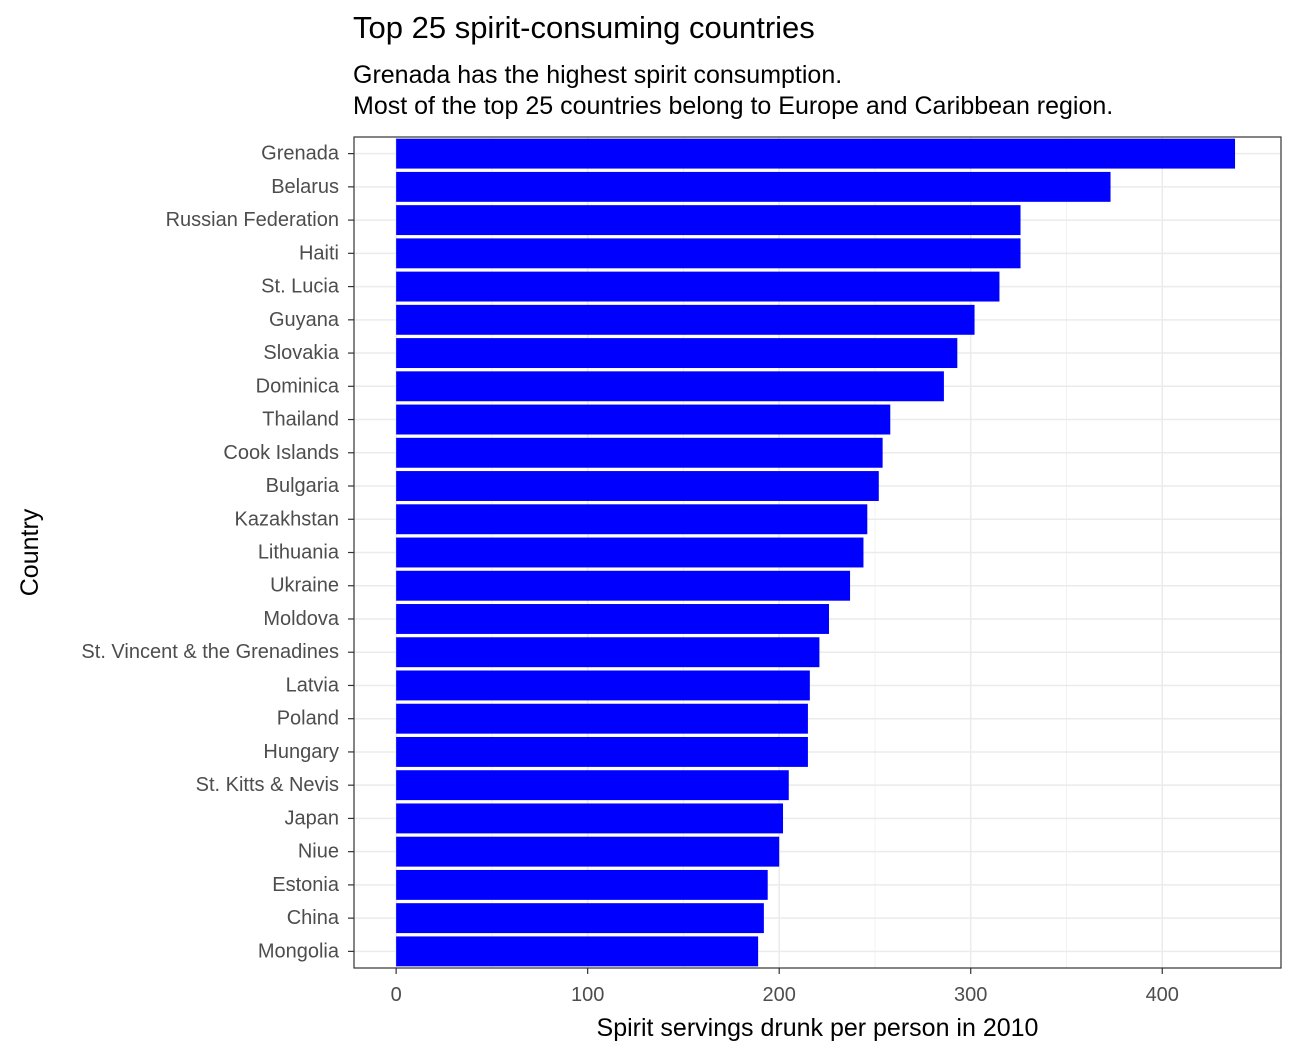  What do you see at coordinates (304, 586) in the screenshot?
I see `y-tick-label: Ukraine` at bounding box center [304, 586].